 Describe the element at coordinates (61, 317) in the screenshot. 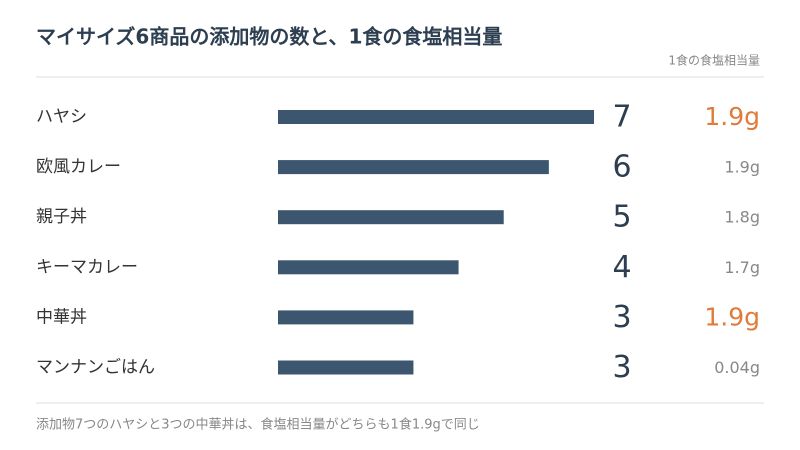

I see `category-label: 中華丼` at that location.